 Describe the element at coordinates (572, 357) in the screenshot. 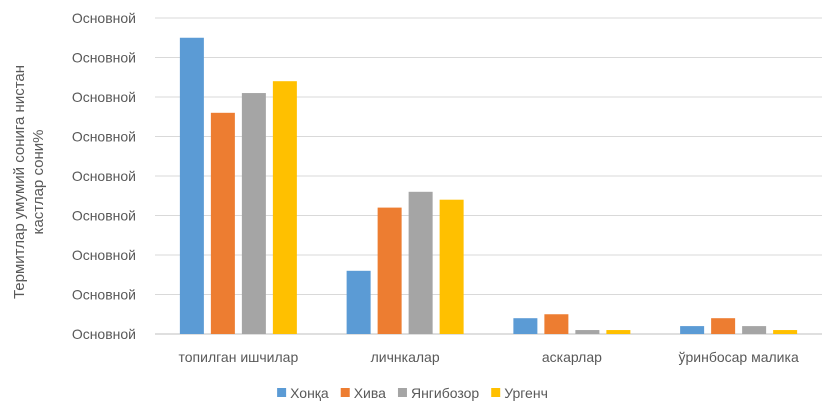

I see `x-tick-label: аскарлар` at that location.